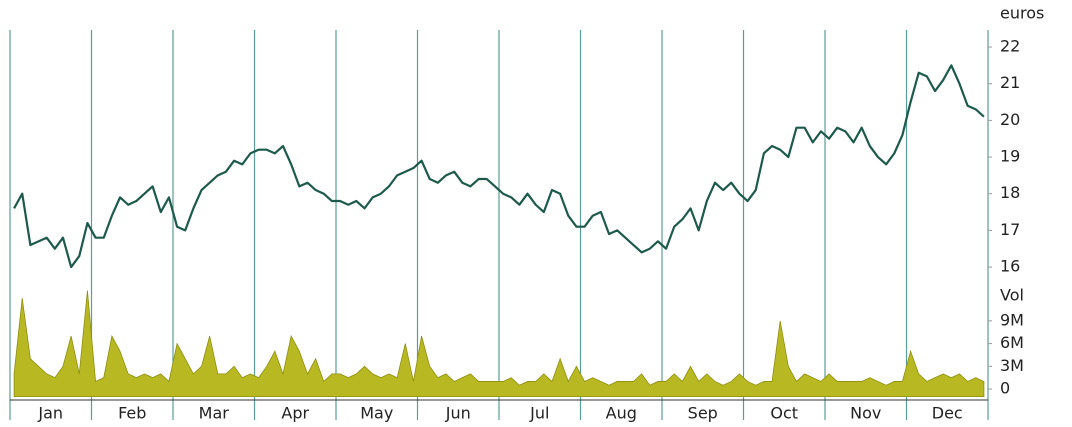  What do you see at coordinates (1012, 319) in the screenshot?
I see `y-tick-label: 9M` at bounding box center [1012, 319].